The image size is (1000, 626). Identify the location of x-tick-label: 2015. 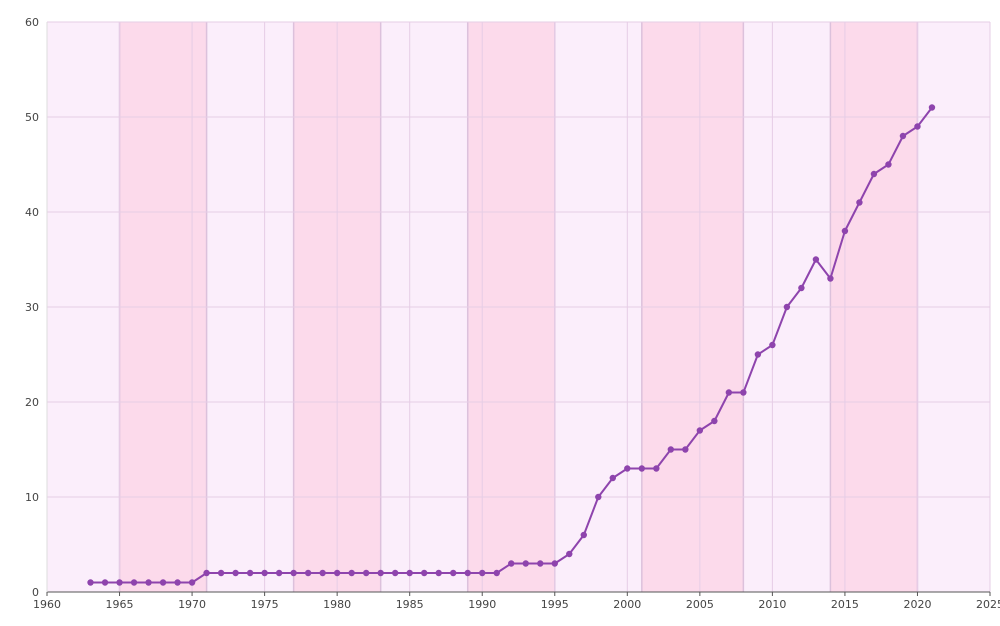
(845, 604).